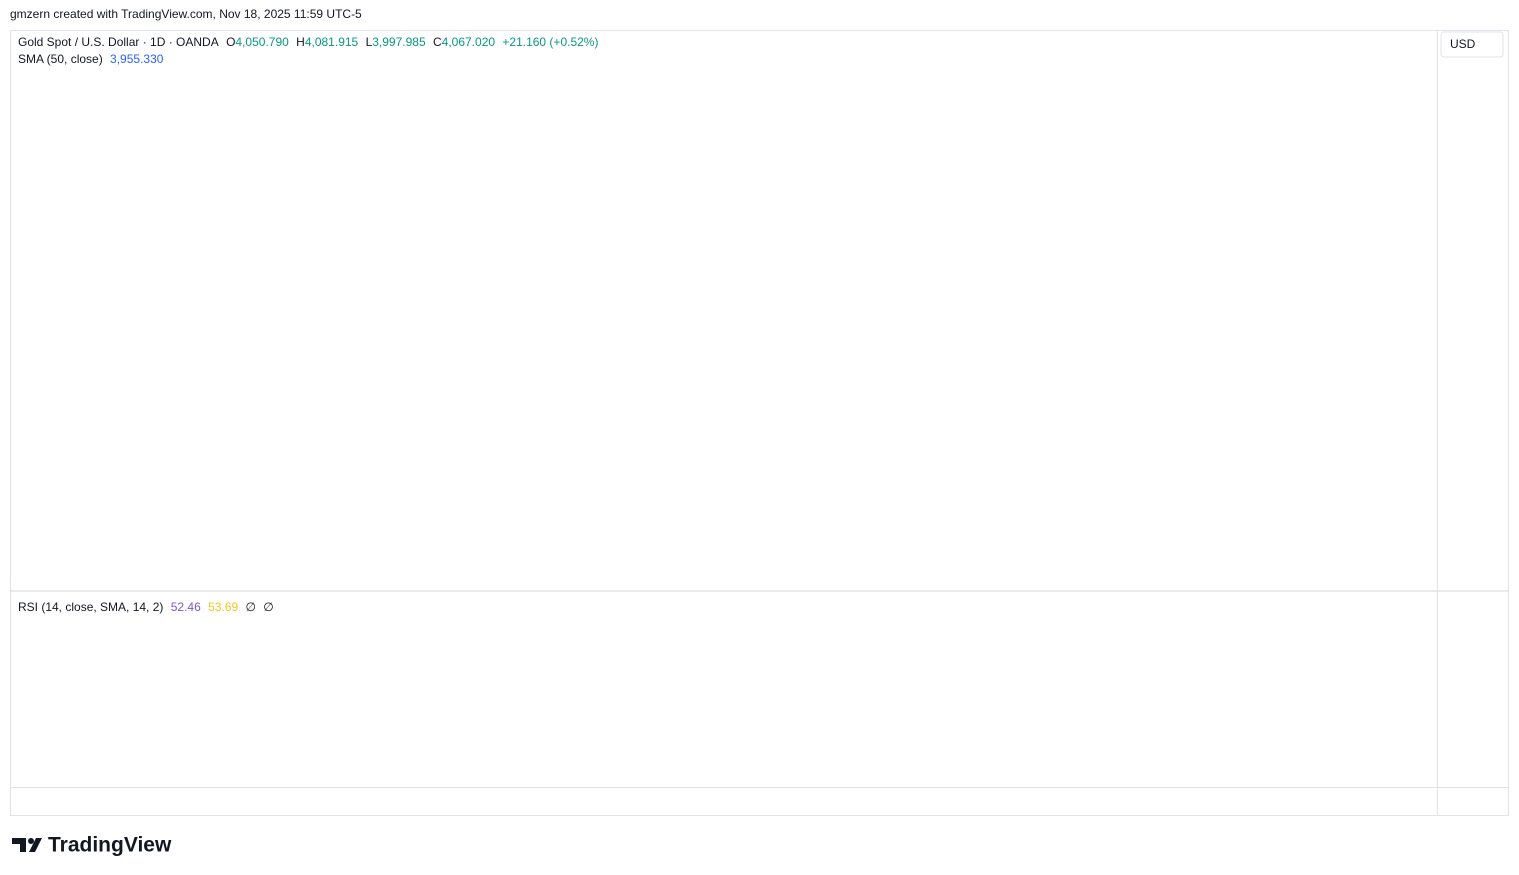 The width and height of the screenshot is (1519, 875). Describe the element at coordinates (231, 42) in the screenshot. I see `ohlc-key: O` at that location.